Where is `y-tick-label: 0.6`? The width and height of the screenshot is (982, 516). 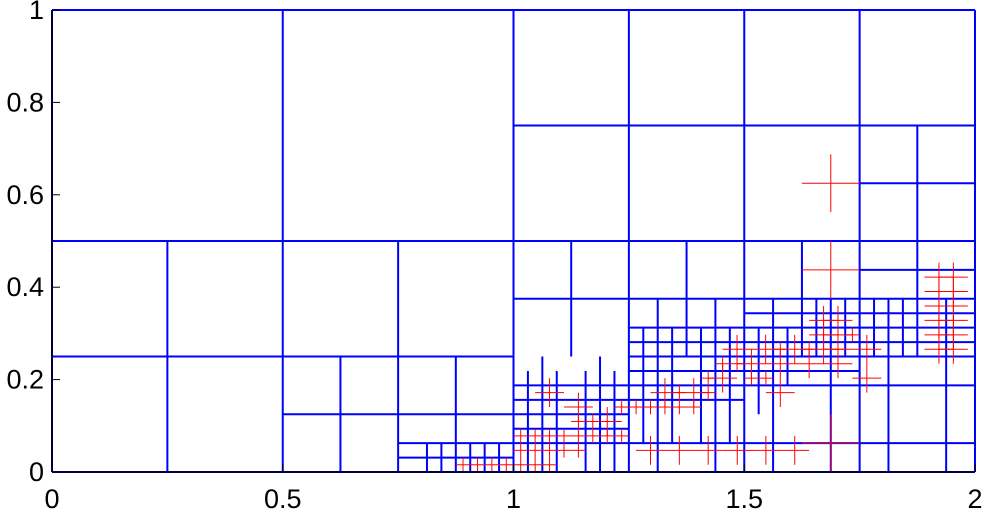 y-tick-label: 0.6 is located at coordinates (25, 195).